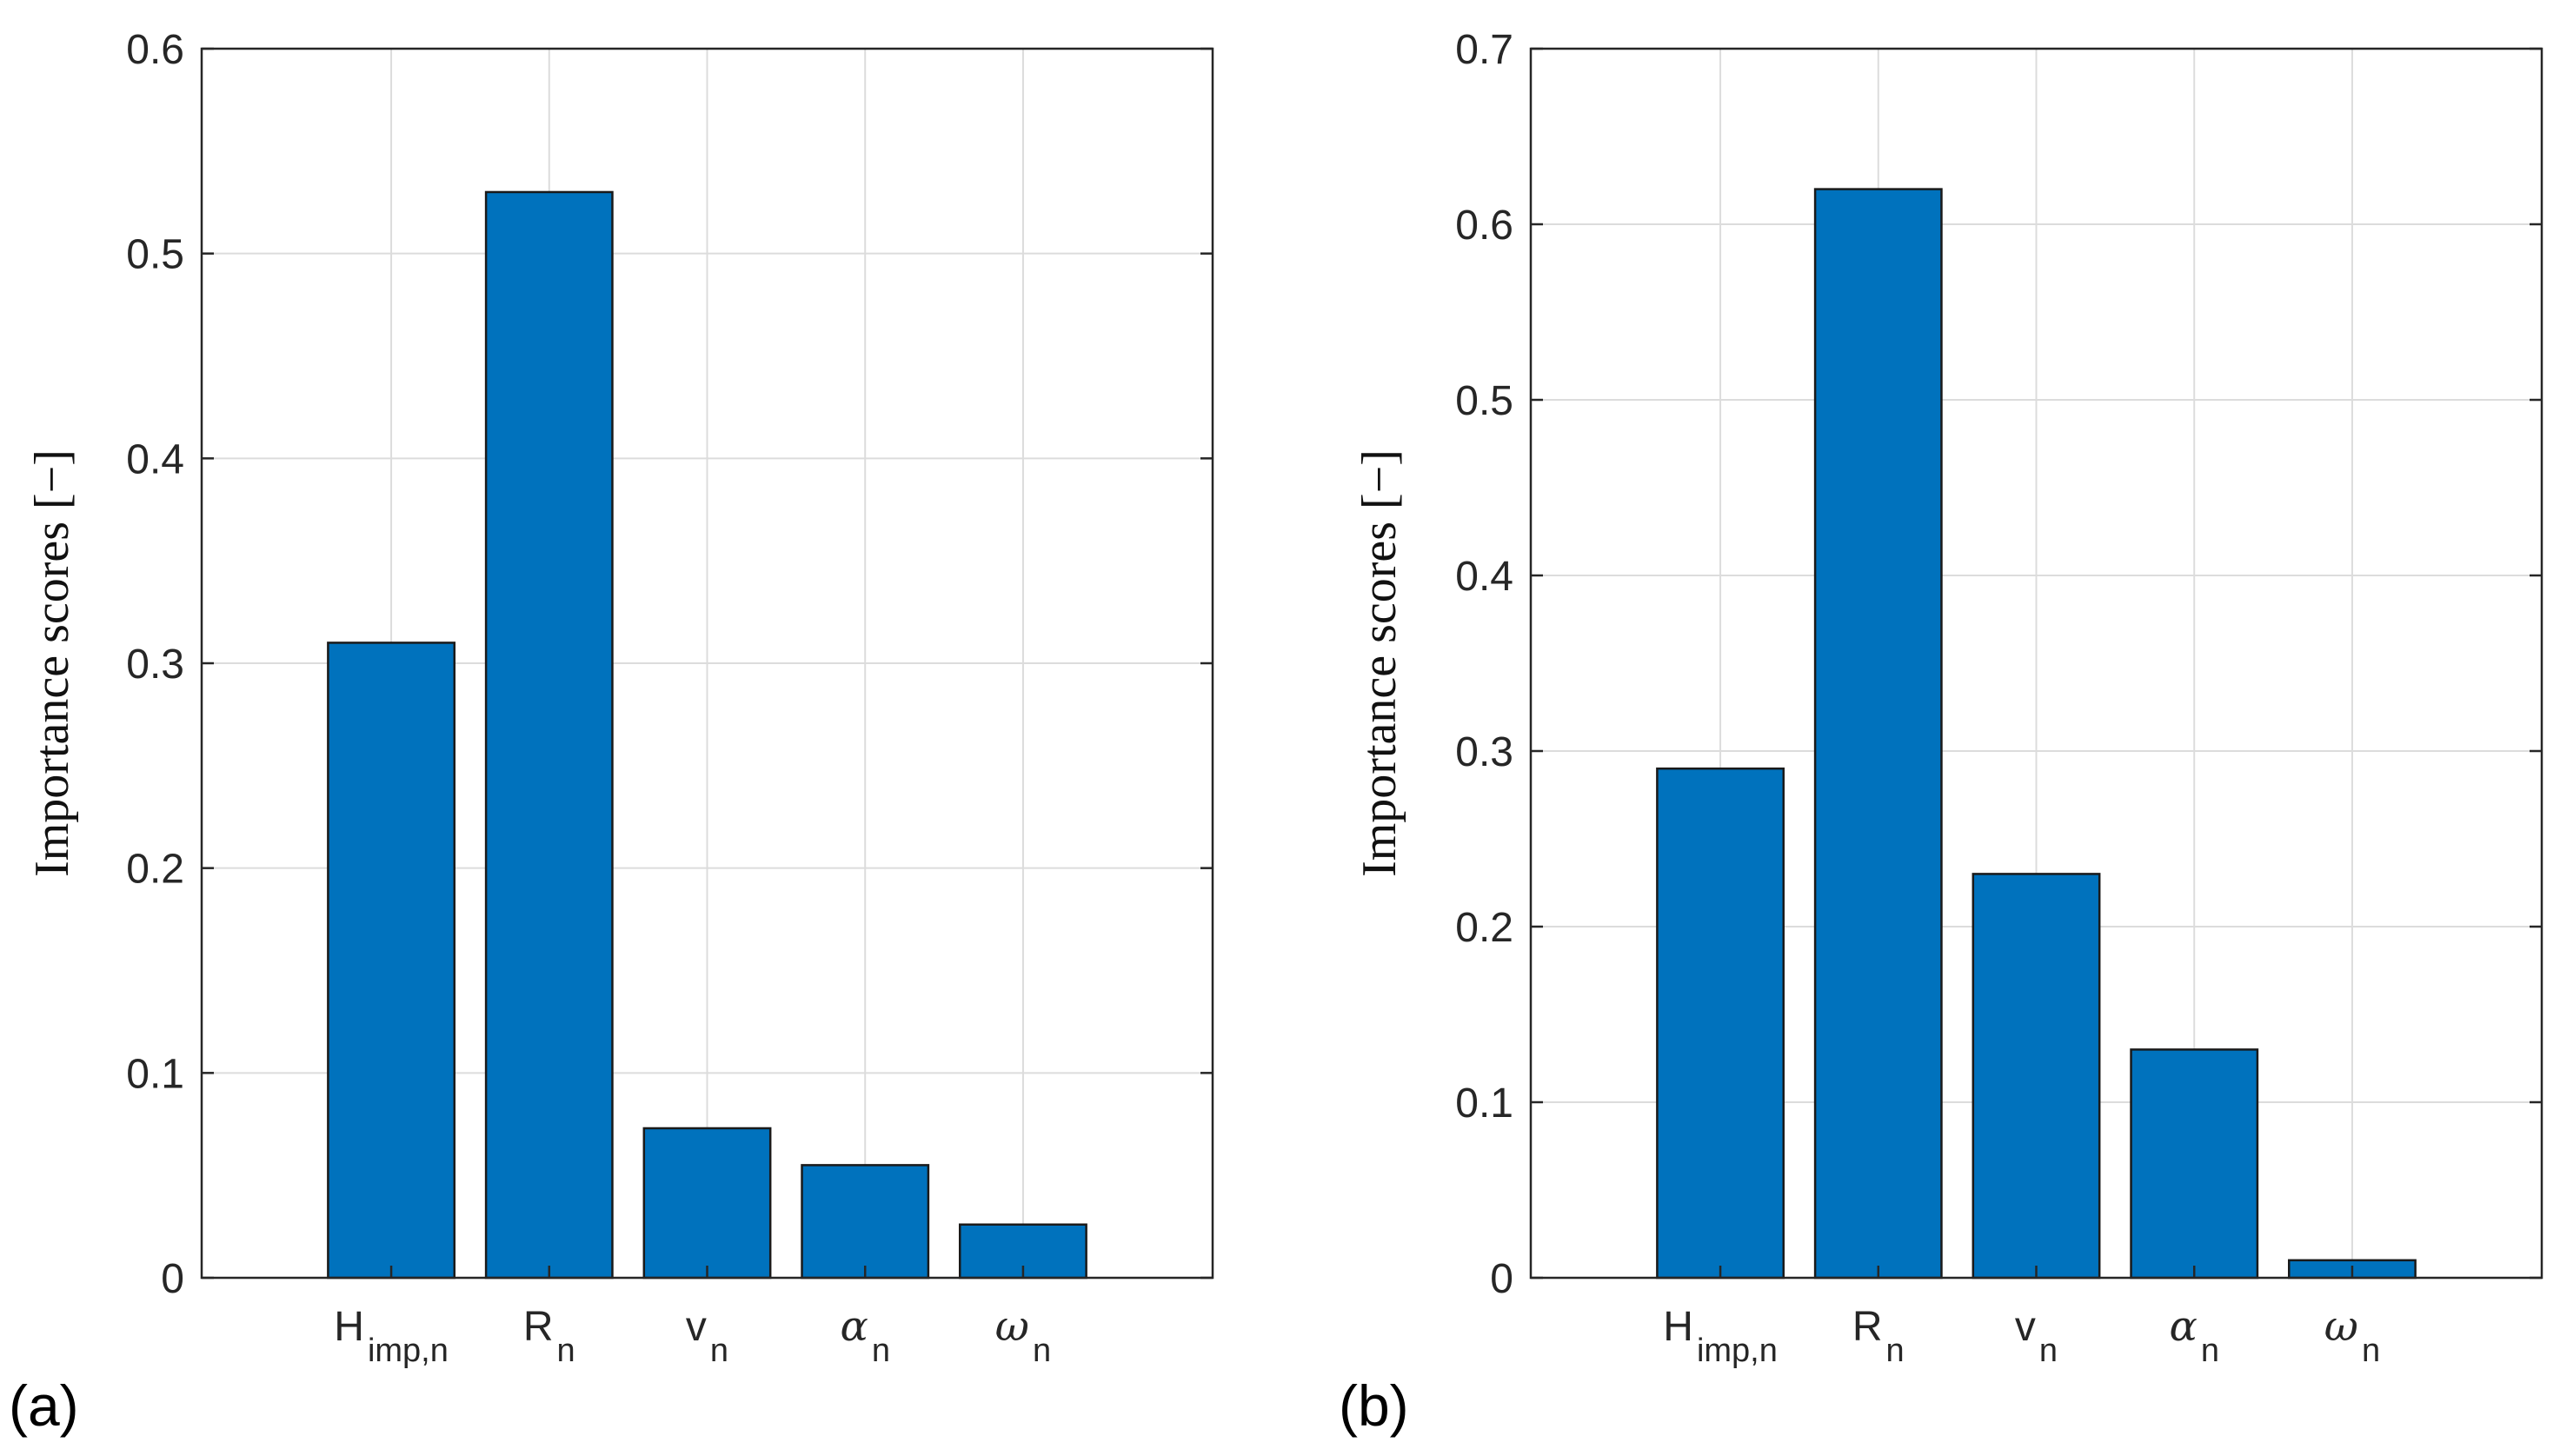 This screenshot has height=1456, width=2560. Describe the element at coordinates (1484, 50) in the screenshot. I see `y-tick-label: 0.7` at that location.